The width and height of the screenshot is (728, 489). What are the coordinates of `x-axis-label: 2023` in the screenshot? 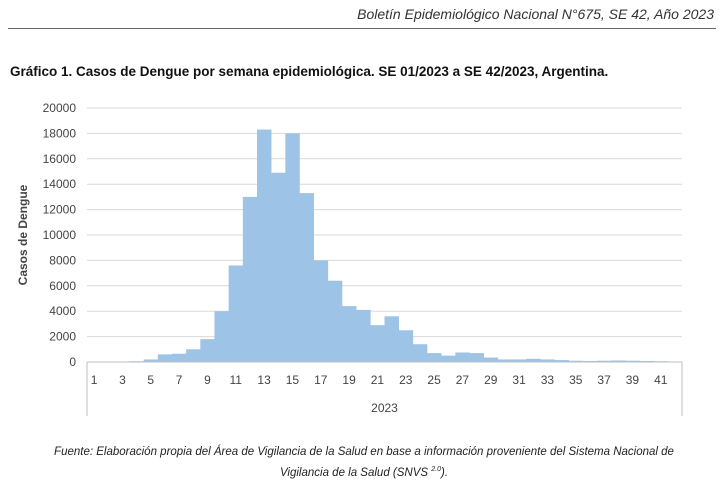 It's located at (384, 408).